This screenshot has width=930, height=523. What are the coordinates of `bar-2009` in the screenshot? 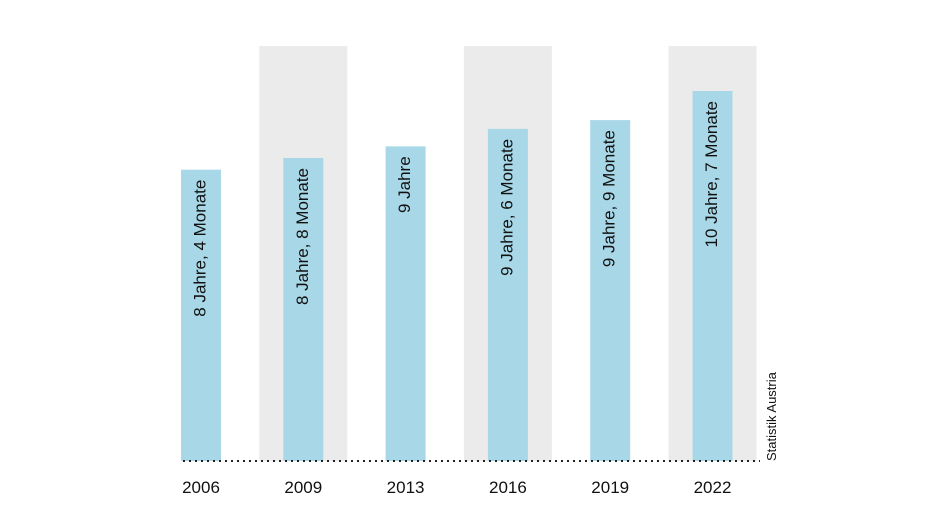 It's located at (303, 309).